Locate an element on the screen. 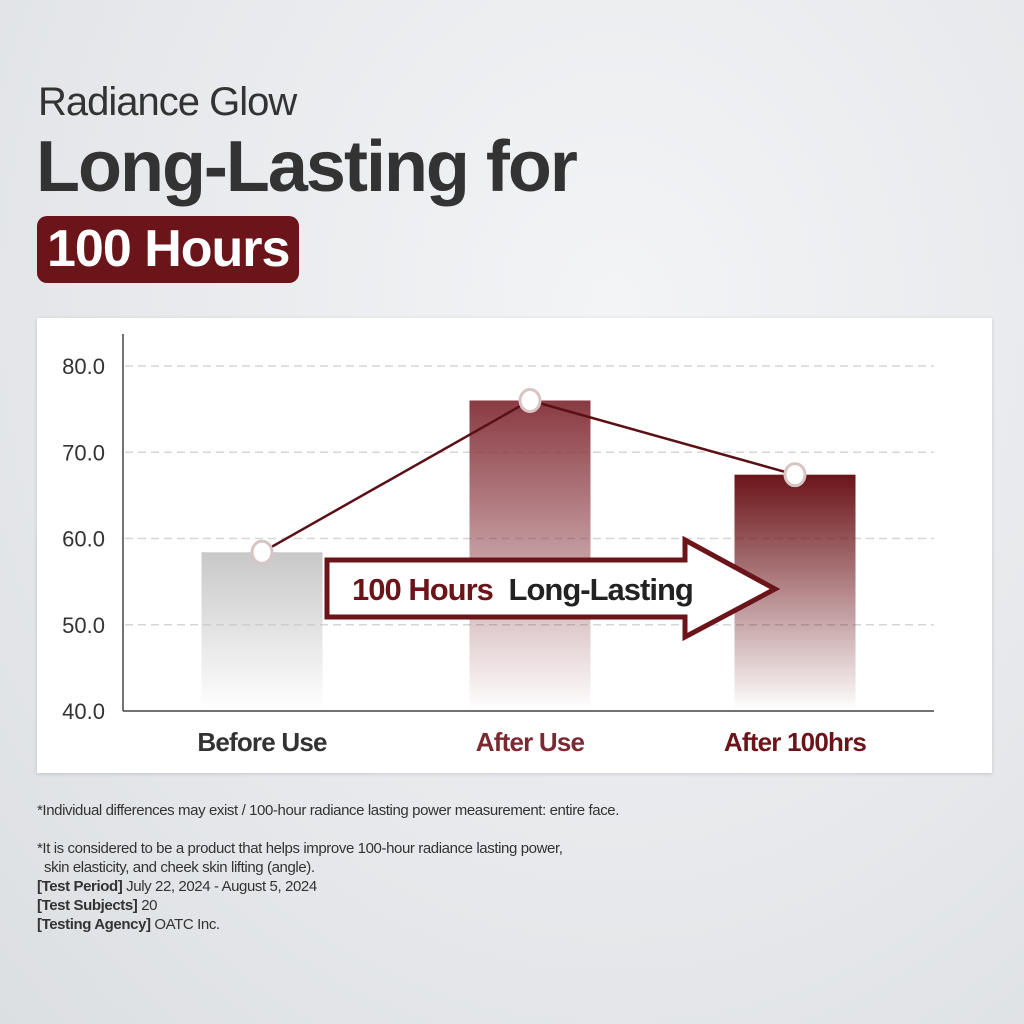  testing-agency: [Testing Agency] OATC Inc. is located at coordinates (128, 924).